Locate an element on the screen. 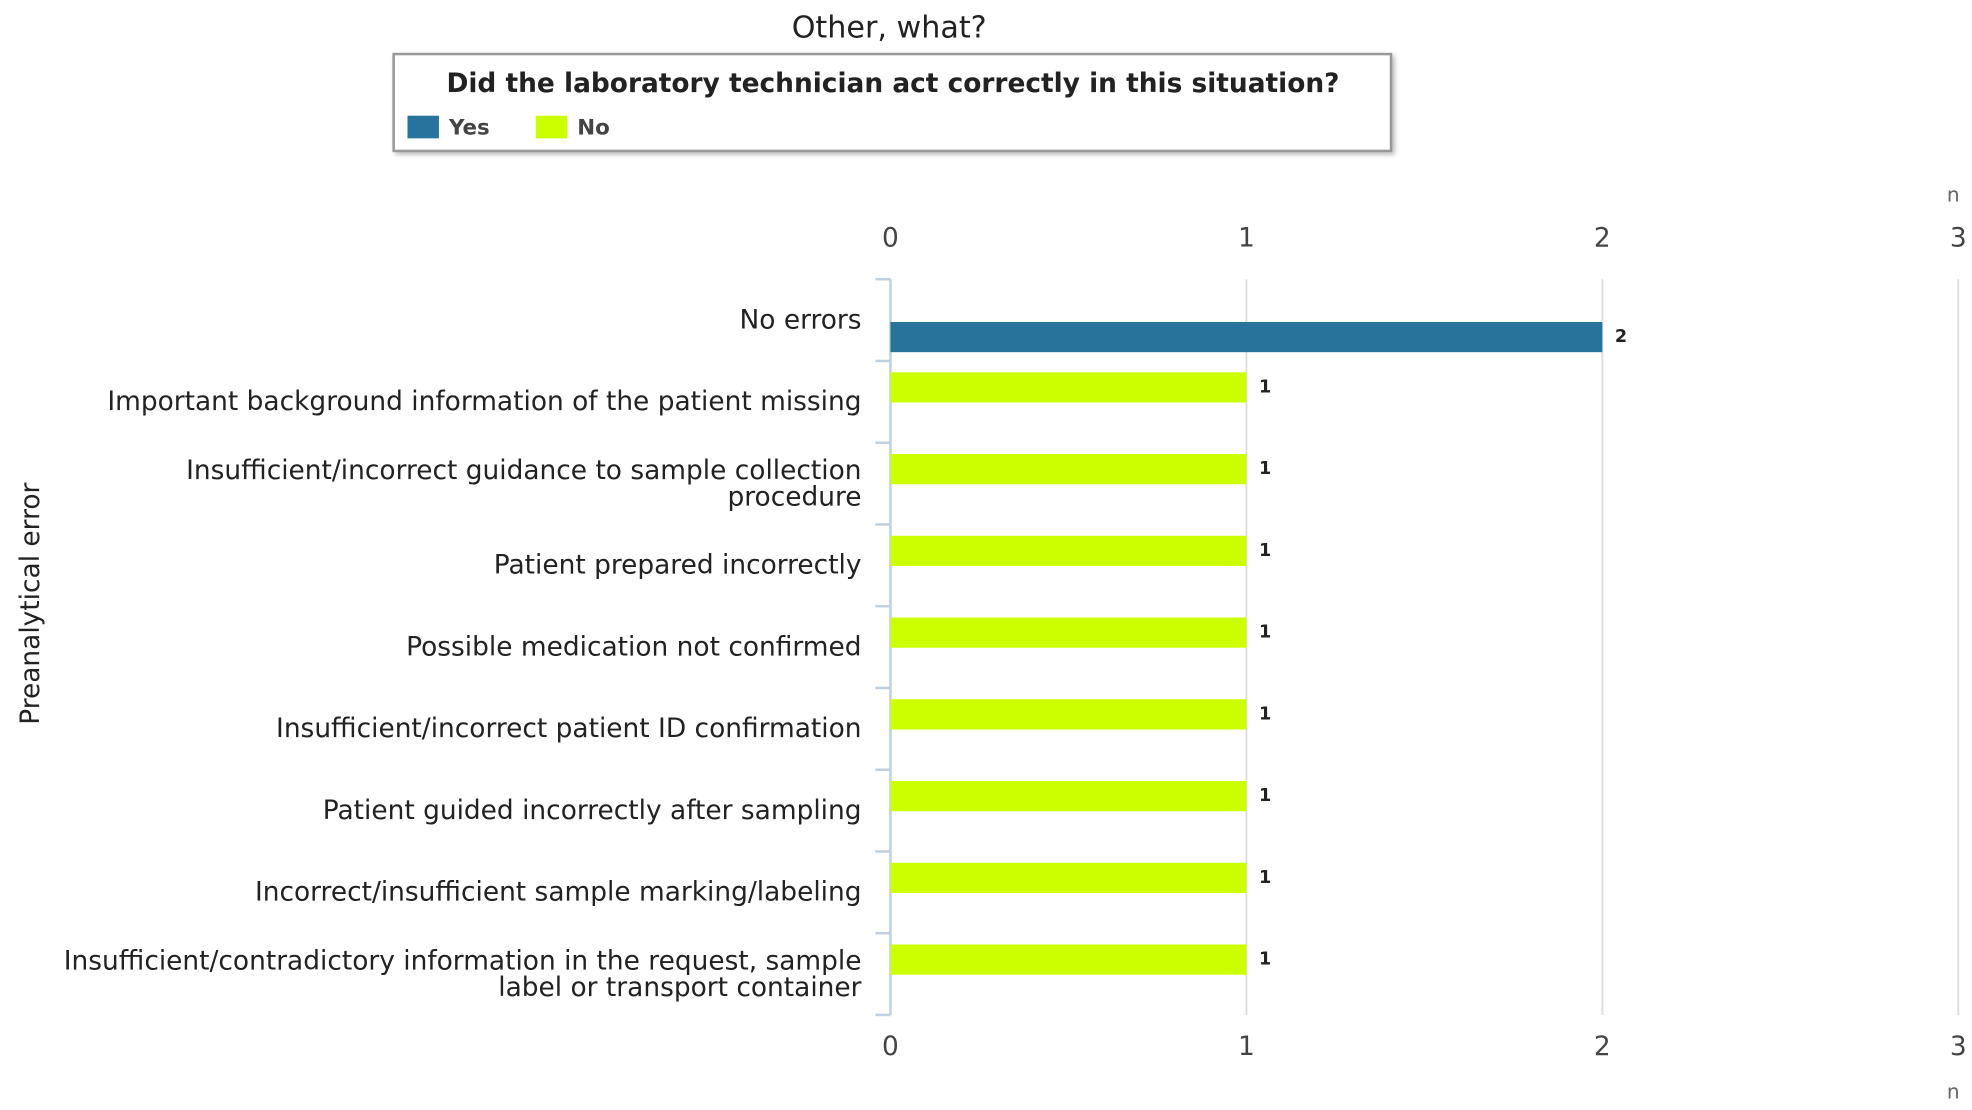 This screenshot has height=1110, width=1972. x-tick-label-bottom: 0 is located at coordinates (890, 1046).